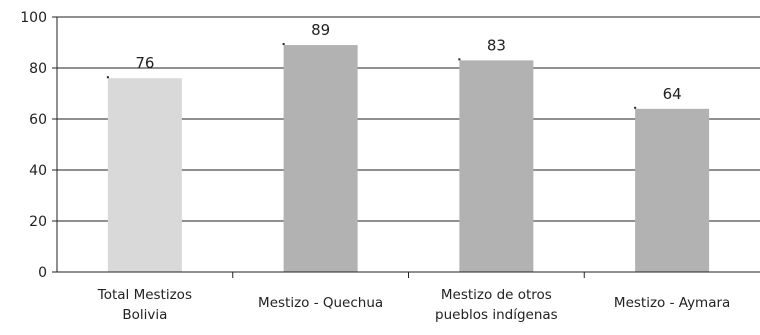 The height and width of the screenshot is (335, 760). I want to click on y-tick-label-40: 40, so click(38, 171).